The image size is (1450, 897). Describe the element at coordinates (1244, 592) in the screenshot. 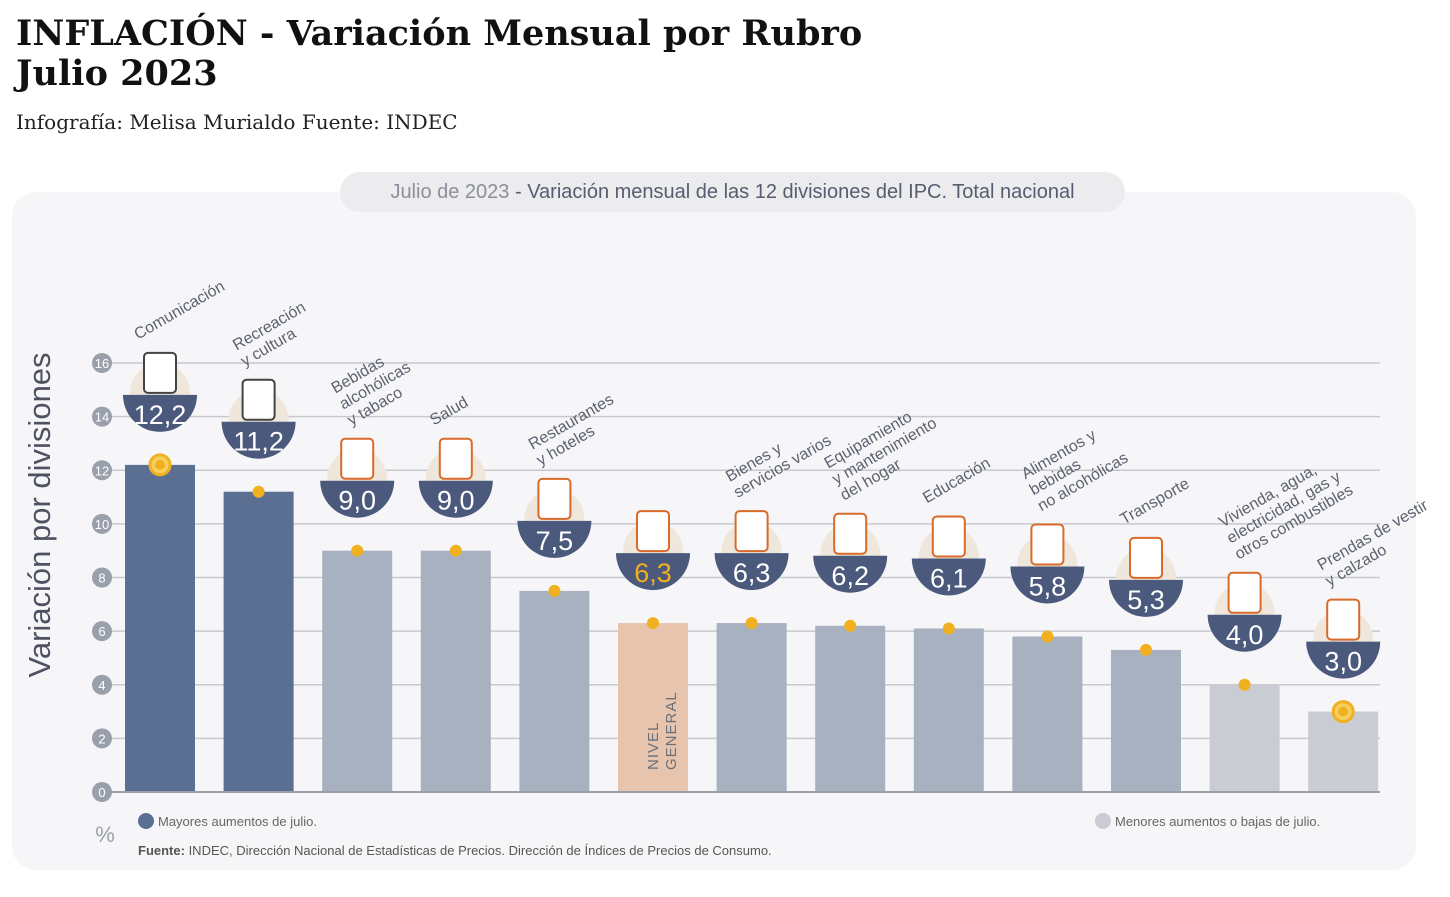

I see `key-bulb-icon` at that location.